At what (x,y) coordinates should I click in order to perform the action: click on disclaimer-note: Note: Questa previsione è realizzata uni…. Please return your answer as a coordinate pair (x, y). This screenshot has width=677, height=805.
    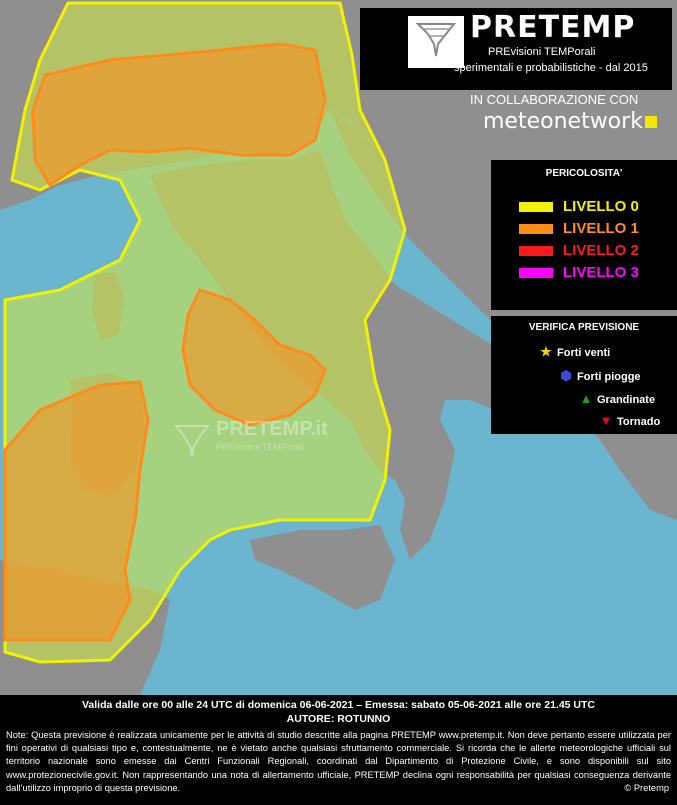
    Looking at the image, I should click on (338, 761).